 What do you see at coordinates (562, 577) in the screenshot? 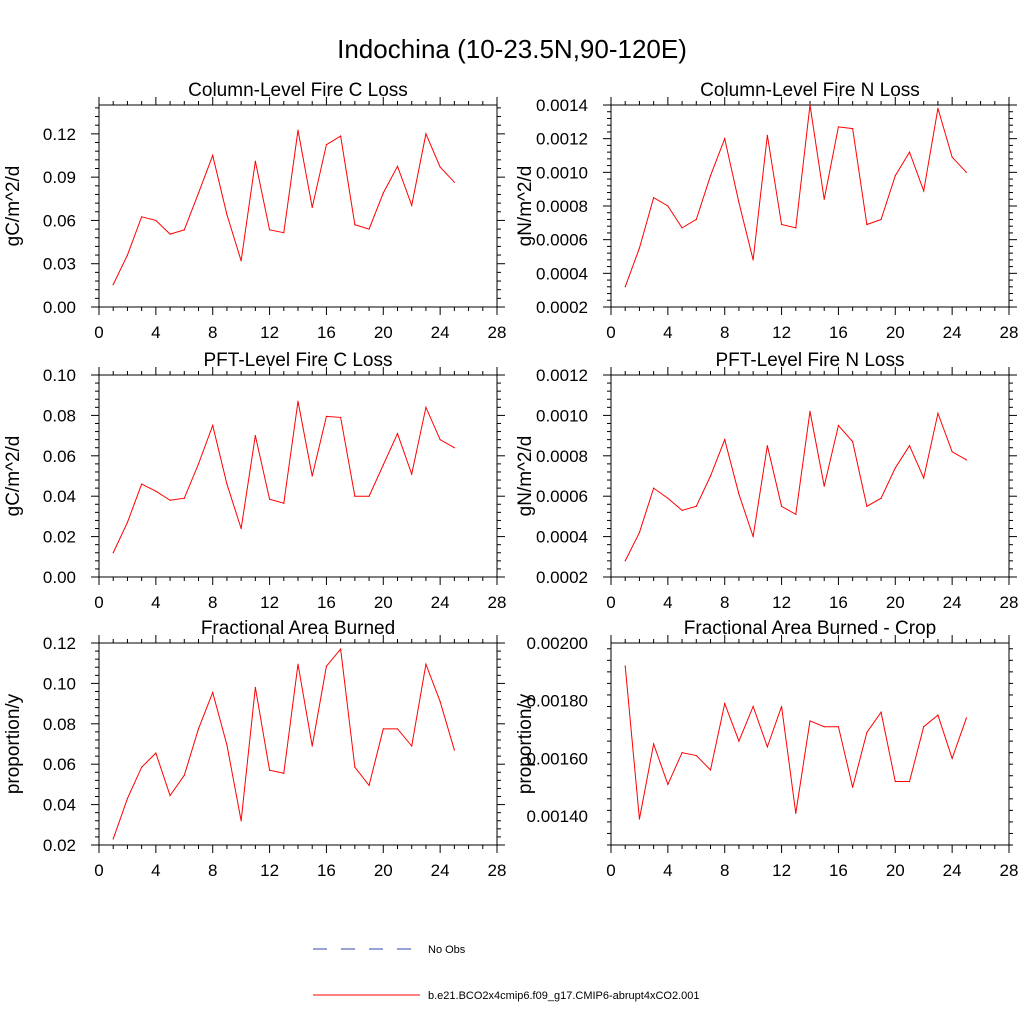
I see `y-tick-label: 0.0002` at bounding box center [562, 577].